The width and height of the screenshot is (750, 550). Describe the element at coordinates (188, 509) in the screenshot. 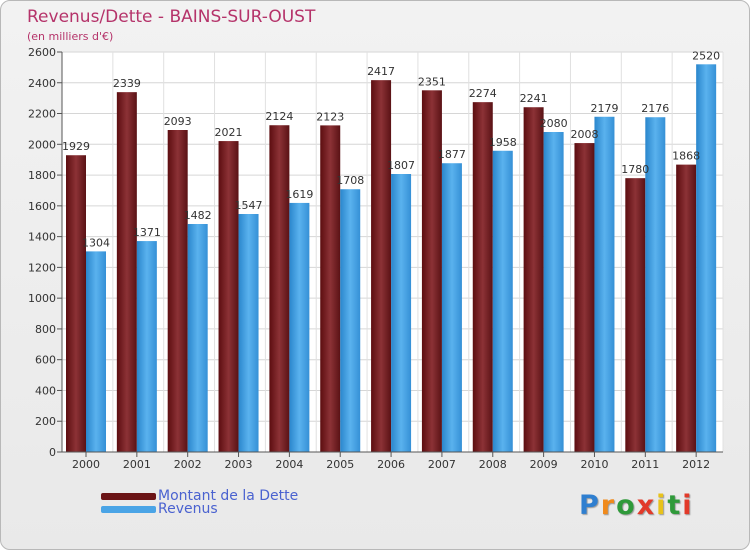

I see `legend-label-revenus: Revenus` at that location.